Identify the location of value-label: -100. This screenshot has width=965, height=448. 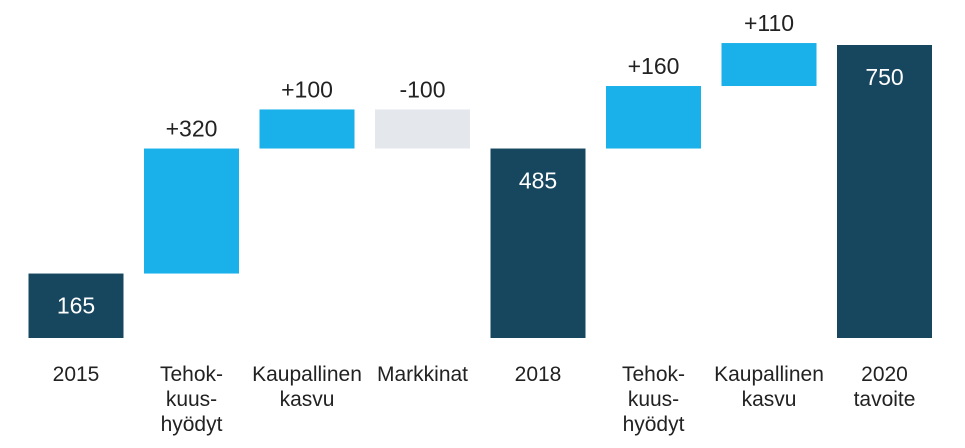
(422, 89).